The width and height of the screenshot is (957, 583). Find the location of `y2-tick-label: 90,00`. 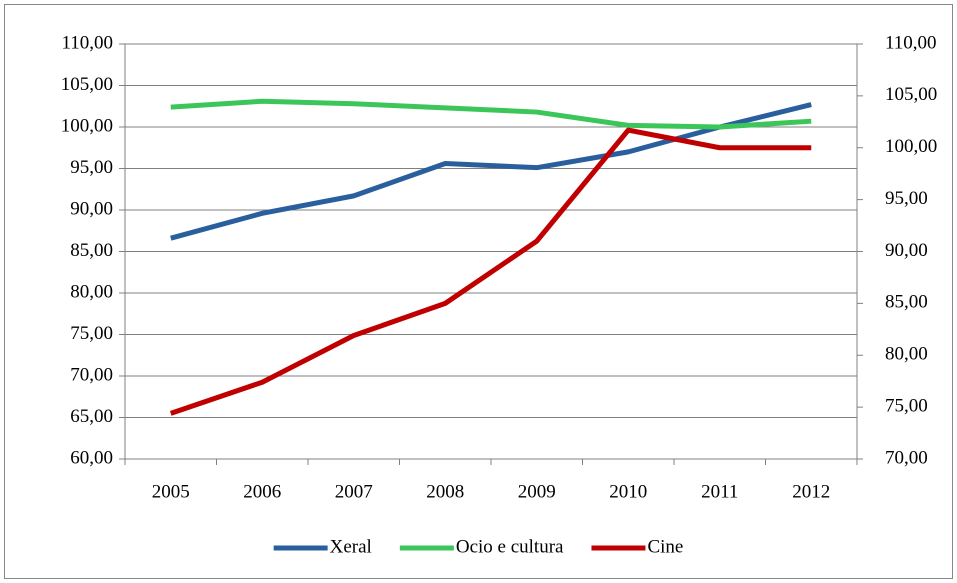

y2-tick-label: 90,00 is located at coordinates (906, 250).